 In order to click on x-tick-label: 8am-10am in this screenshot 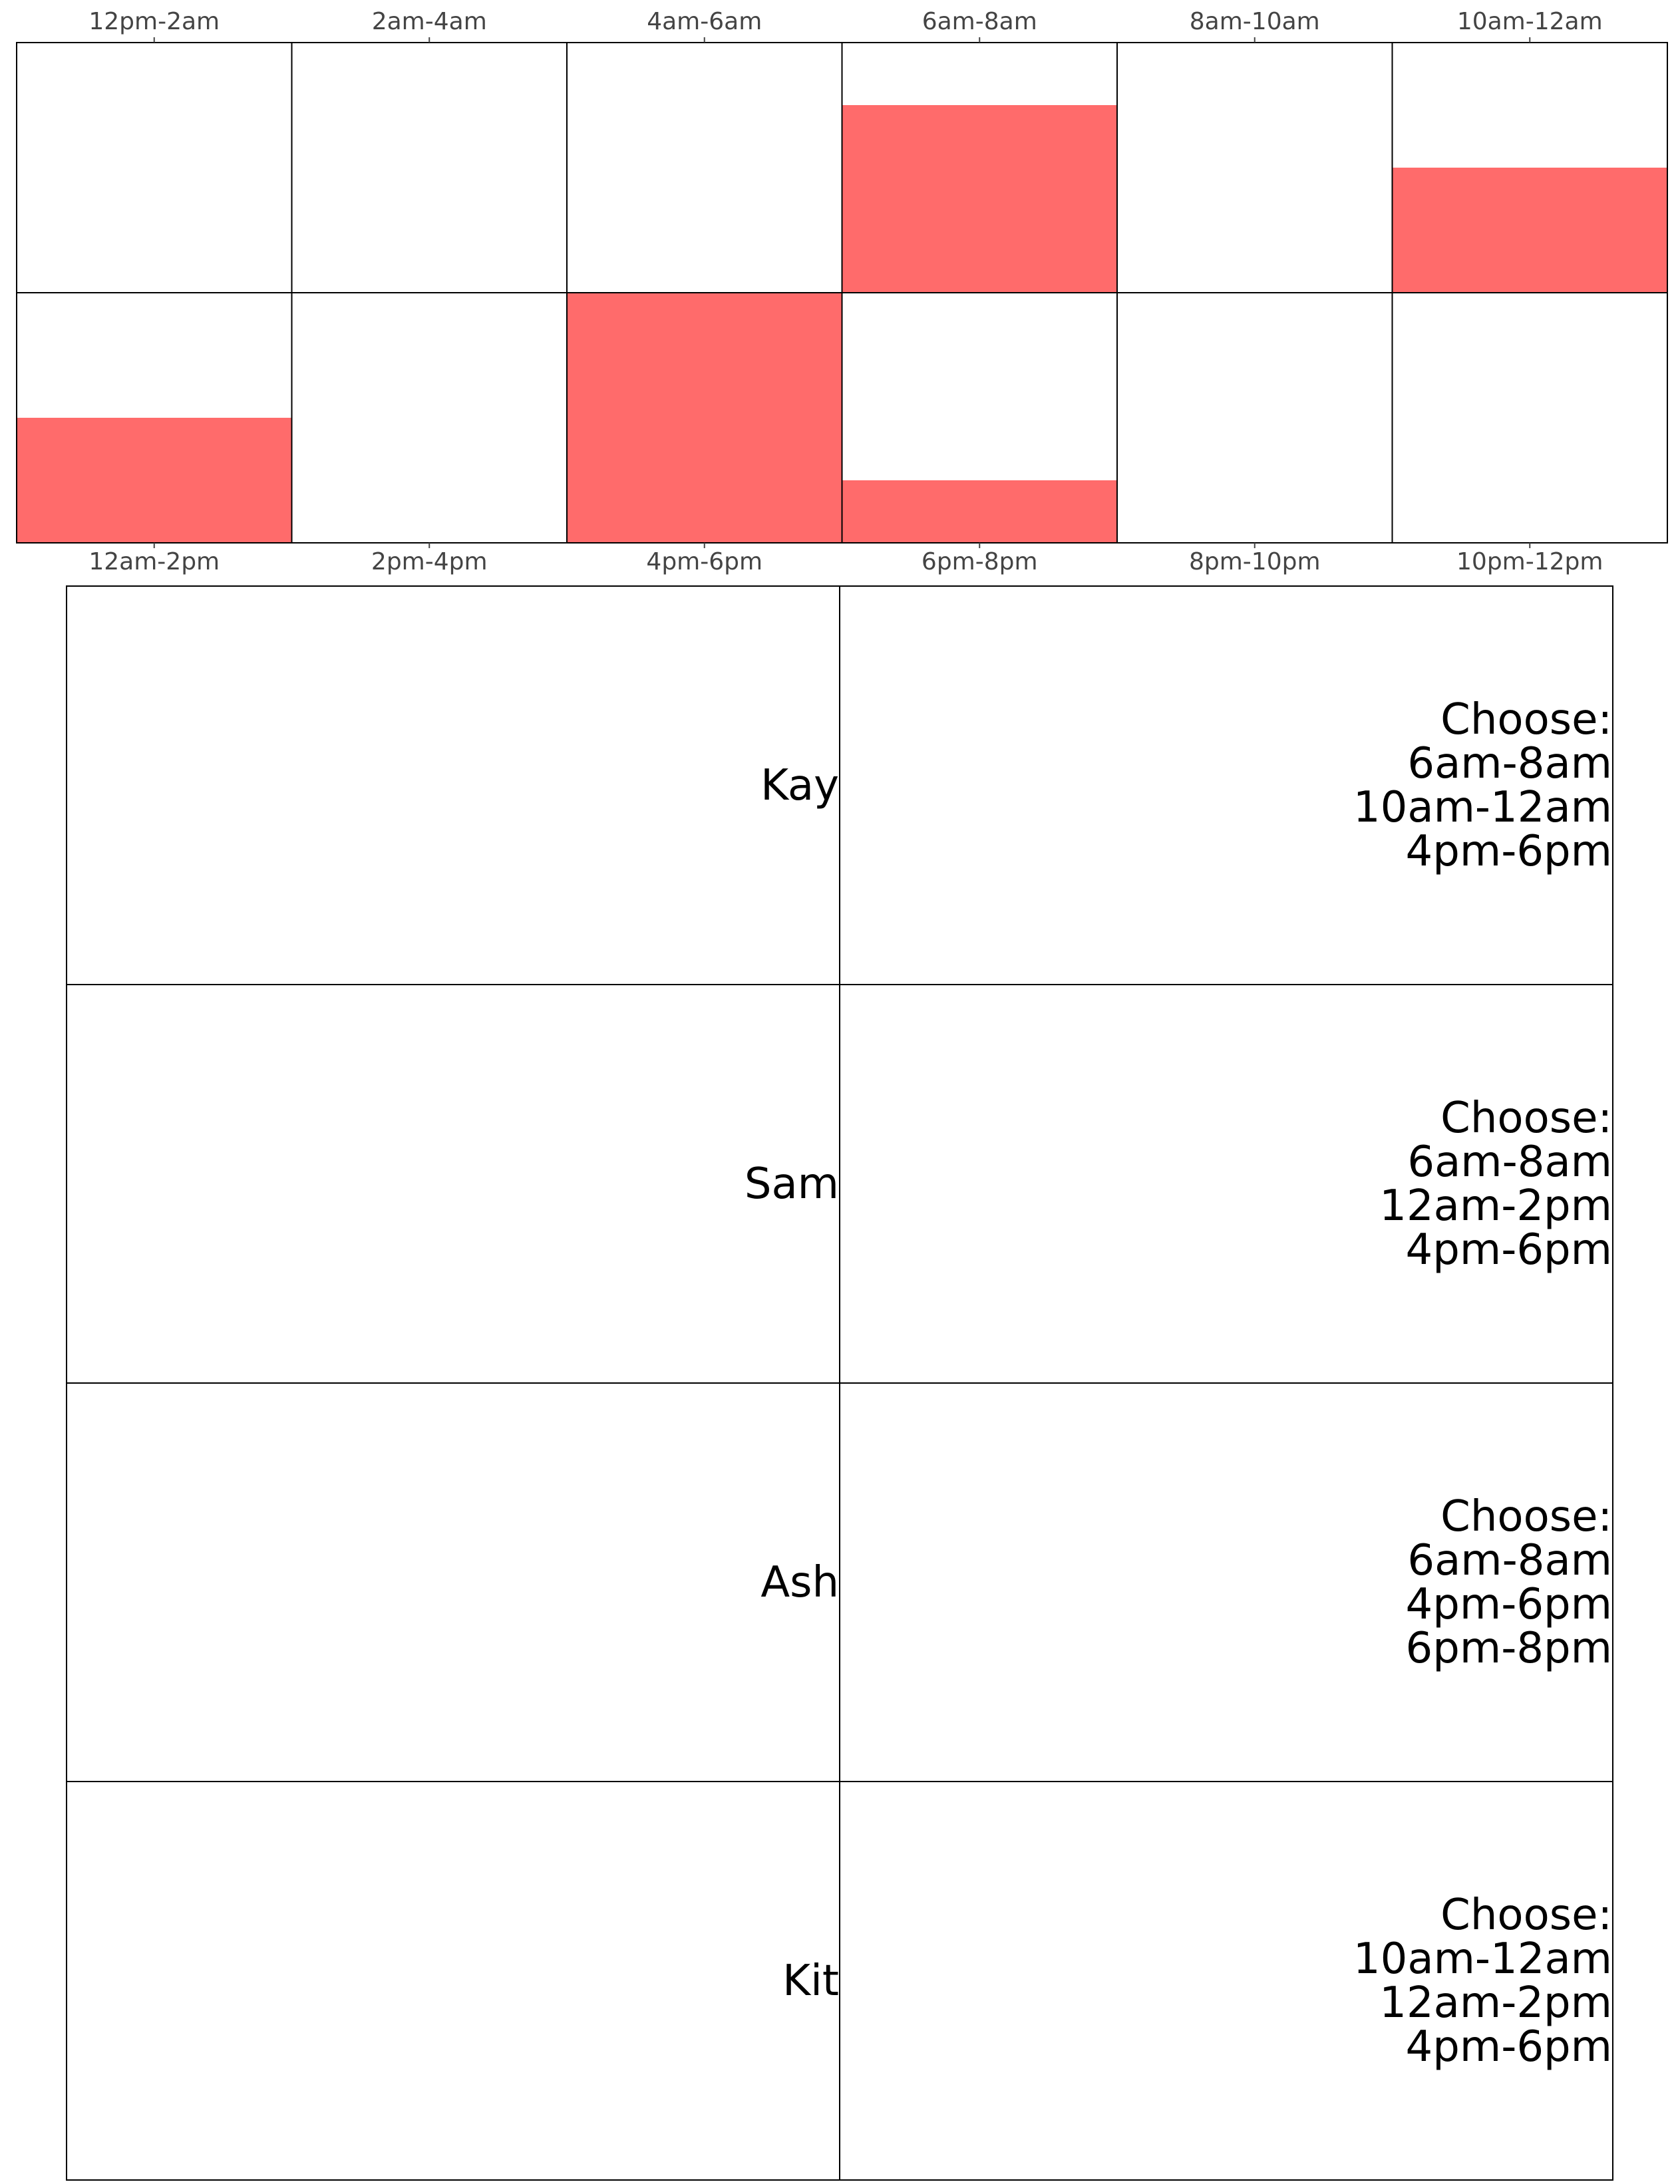, I will do `click(1255, 21)`.